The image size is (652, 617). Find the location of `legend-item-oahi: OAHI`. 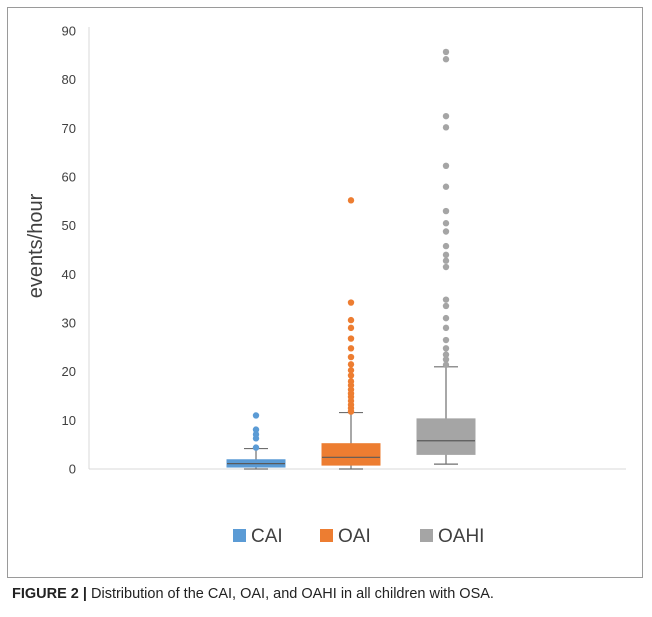

legend-item-oahi: OAHI is located at coordinates (452, 536).